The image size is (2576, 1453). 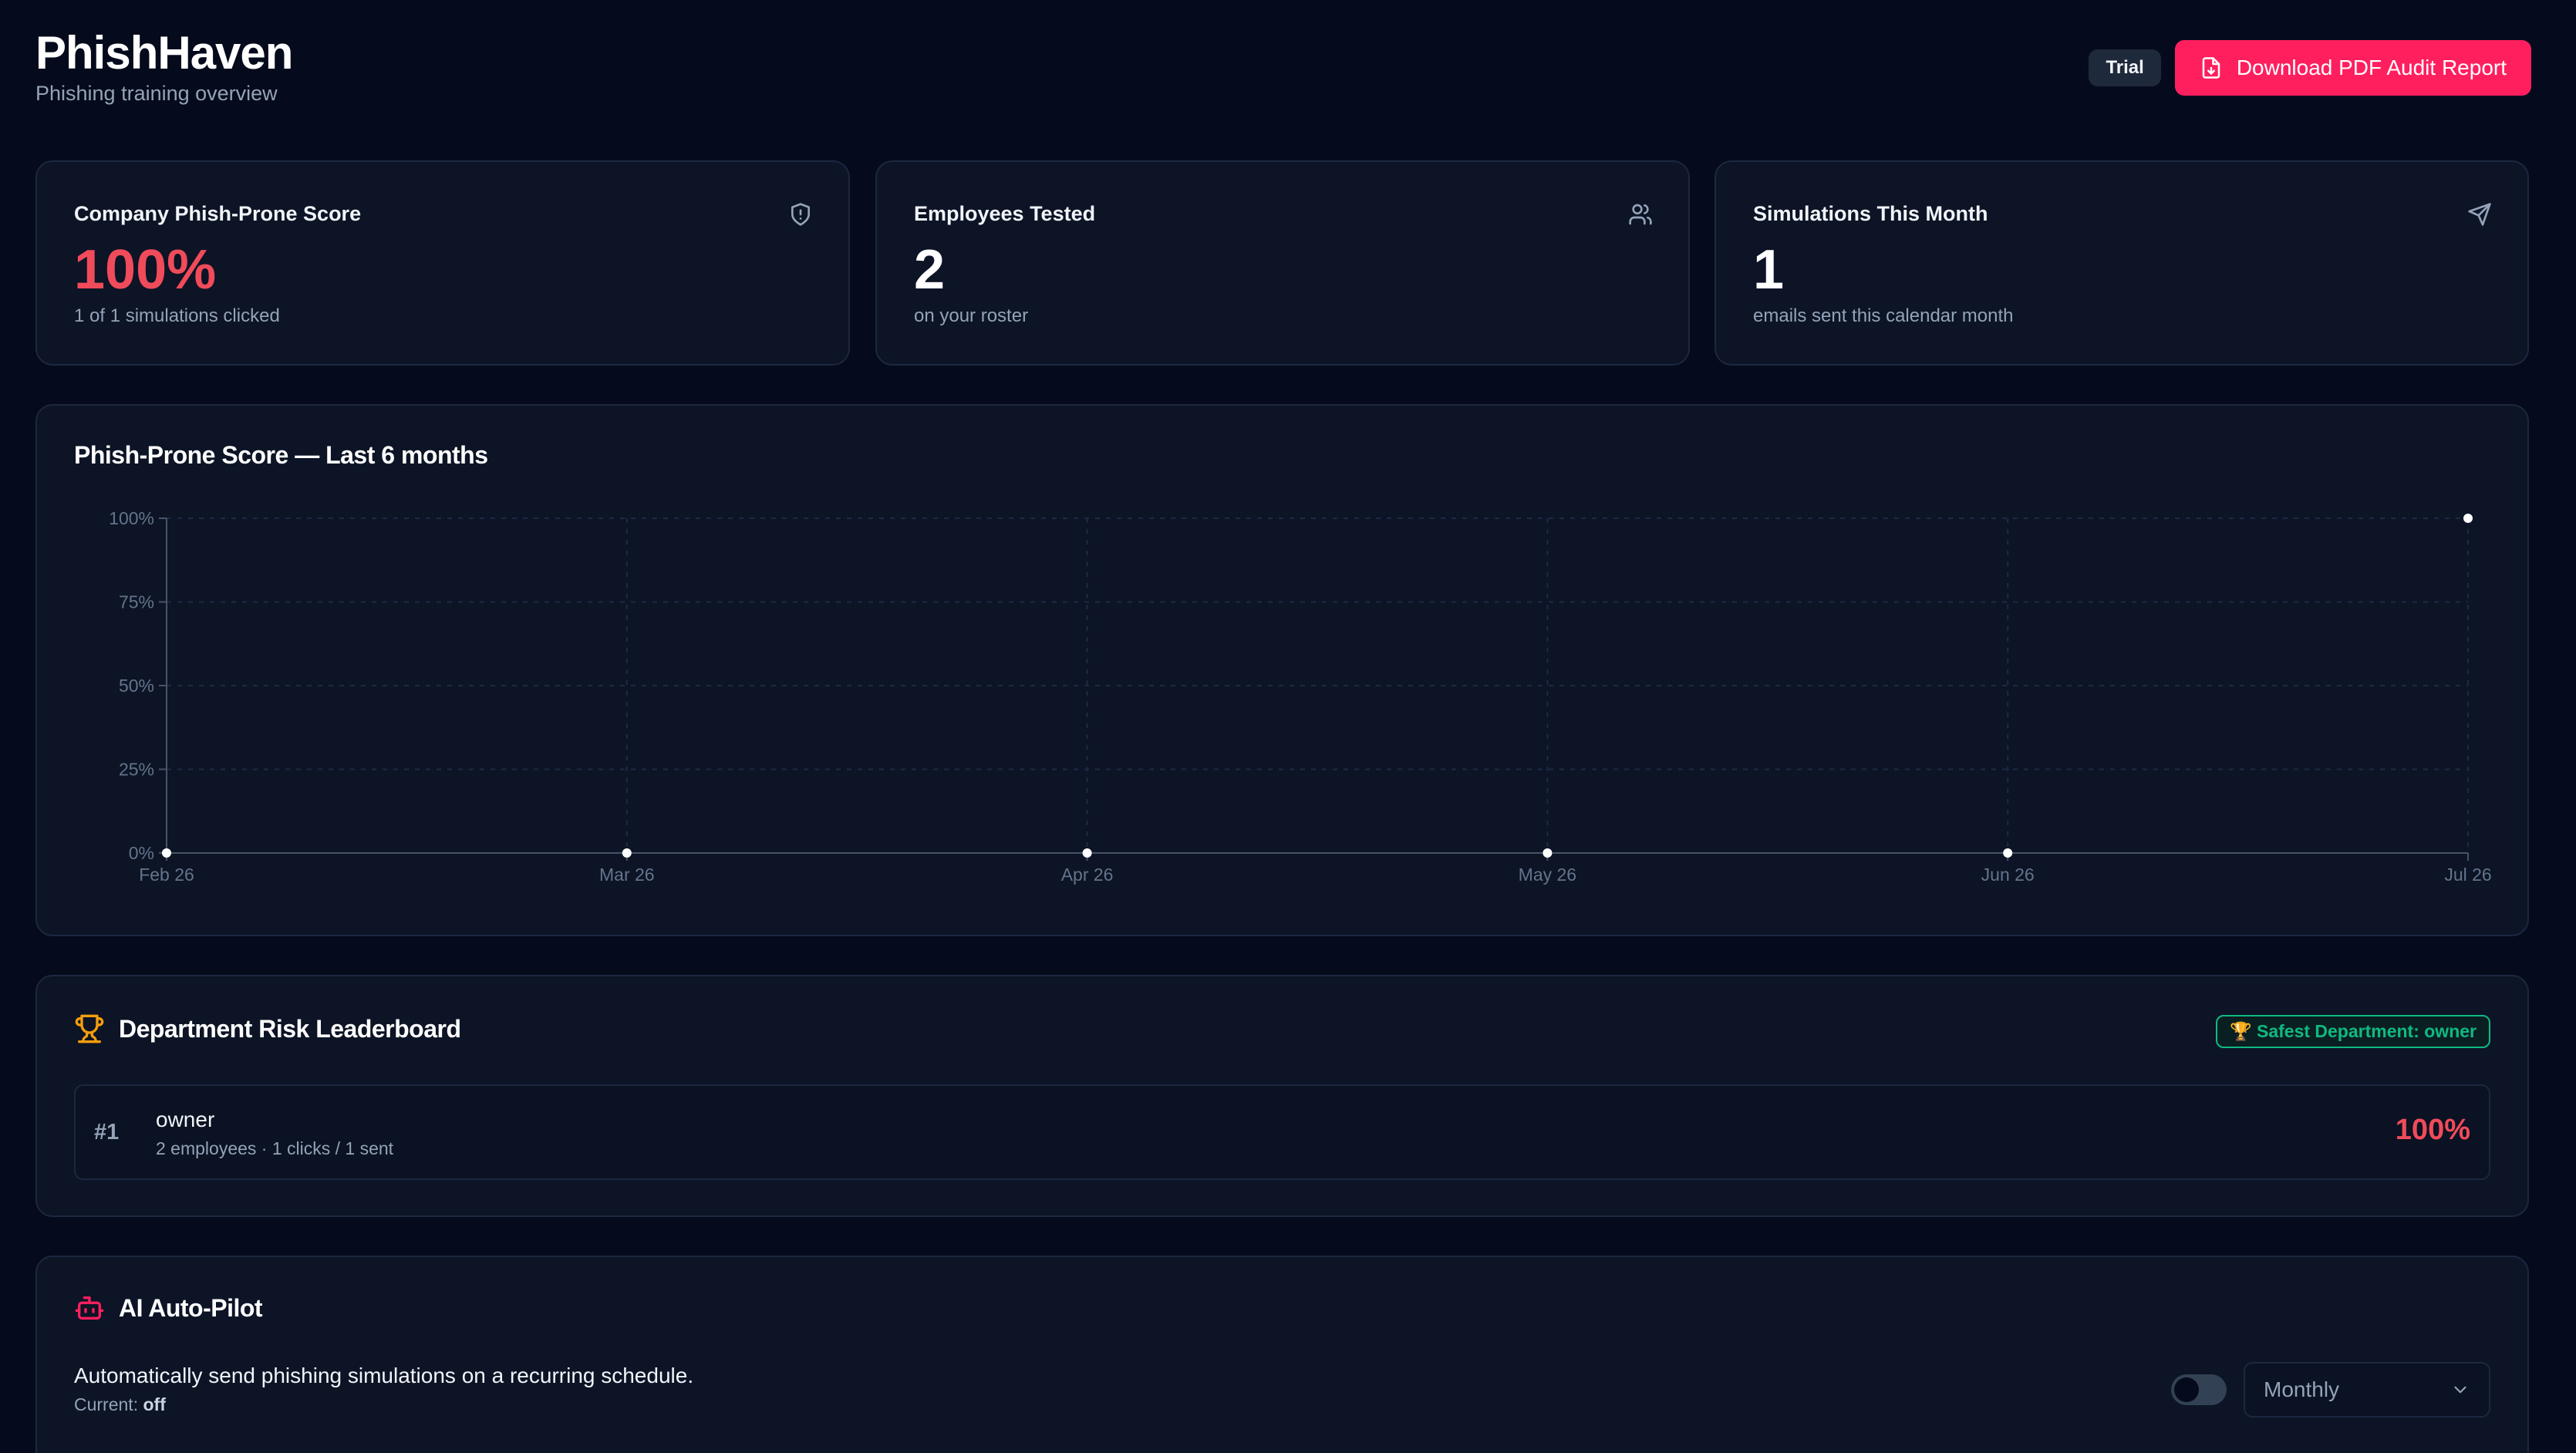 What do you see at coordinates (136, 602) in the screenshot?
I see `y-tick-label: 75%` at bounding box center [136, 602].